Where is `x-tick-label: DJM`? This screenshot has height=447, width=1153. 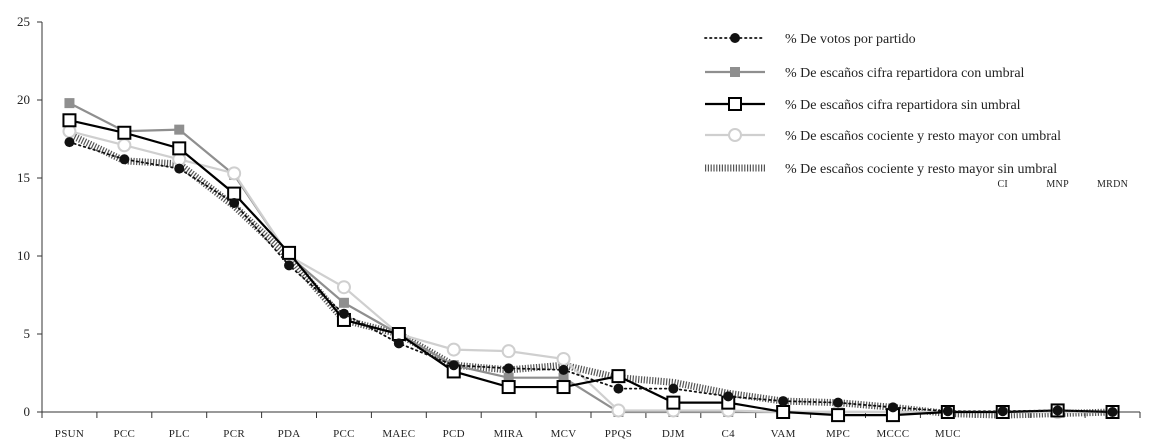 x-tick-label: DJM is located at coordinates (673, 434).